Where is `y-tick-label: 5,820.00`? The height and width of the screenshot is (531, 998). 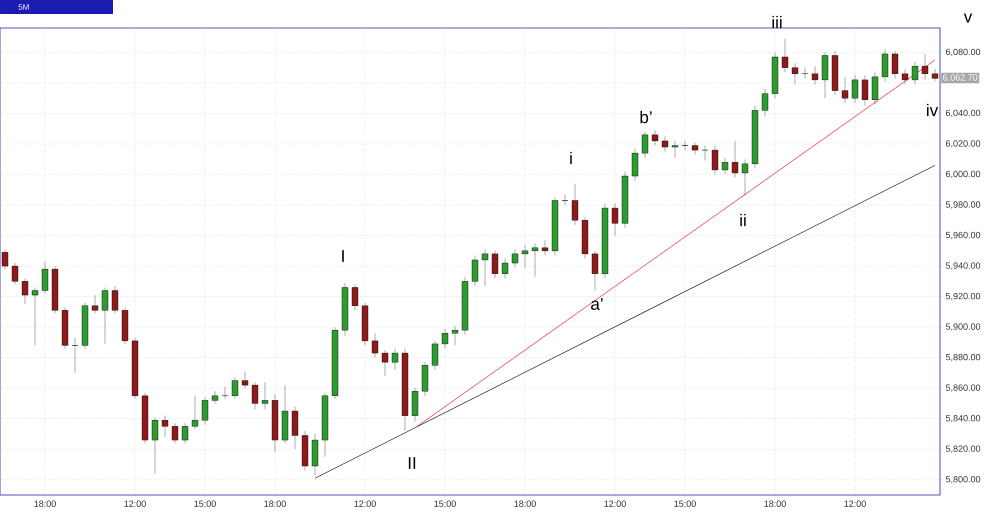
y-tick-label: 5,820.00 is located at coordinates (963, 449).